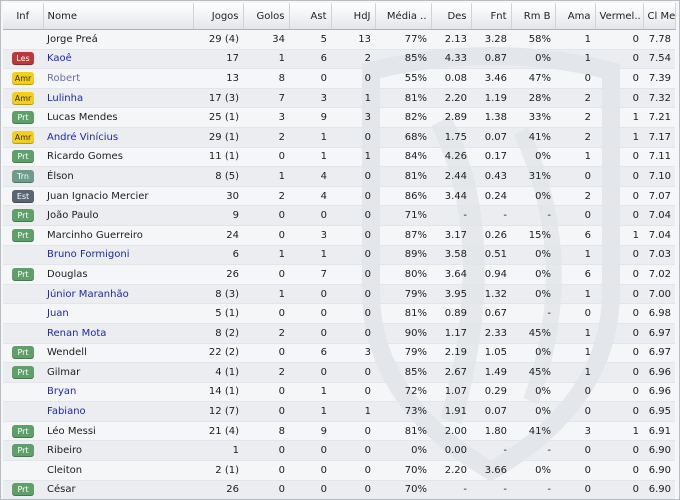  I want to click on player-name-link: Júnior Maranhão, so click(88, 294).